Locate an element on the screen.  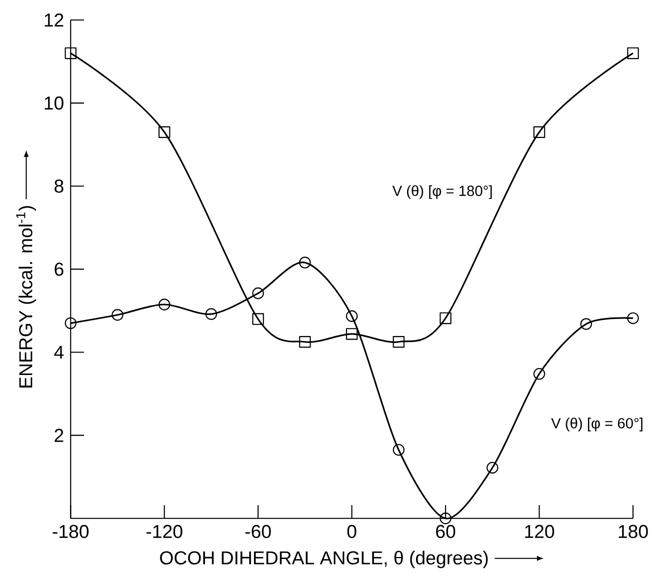
y-axis-title: ENERGY (kcal. mol$^{-1}$) is located at coordinates (26, 297).